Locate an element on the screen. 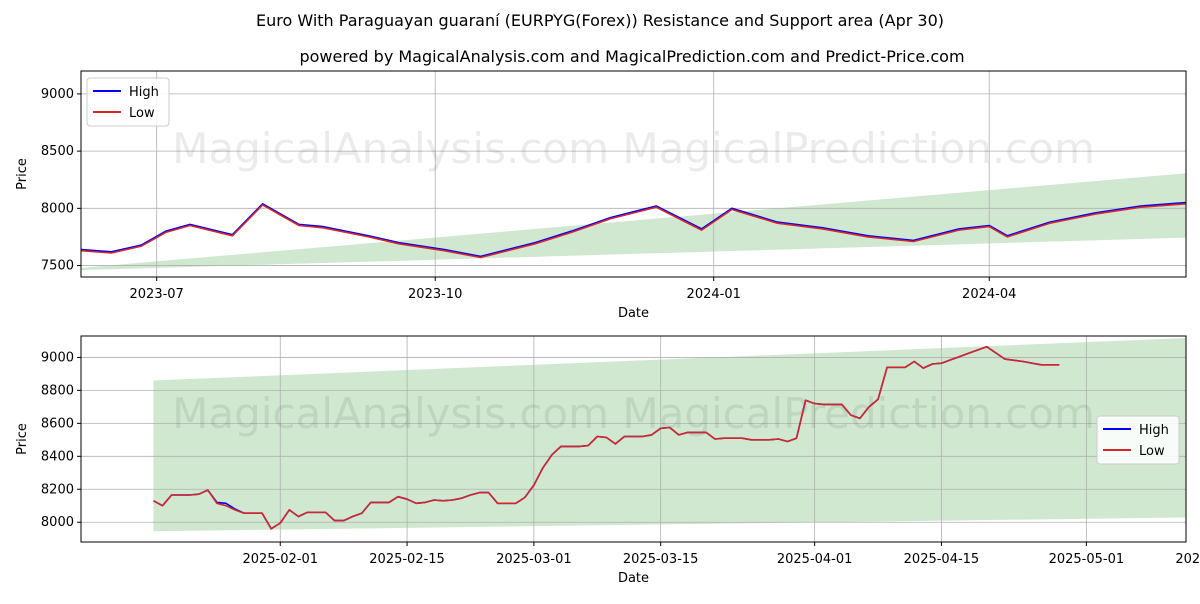 The image size is (1200, 604). bottom-x-tick-label: 2025-05-01 is located at coordinates (1087, 559).